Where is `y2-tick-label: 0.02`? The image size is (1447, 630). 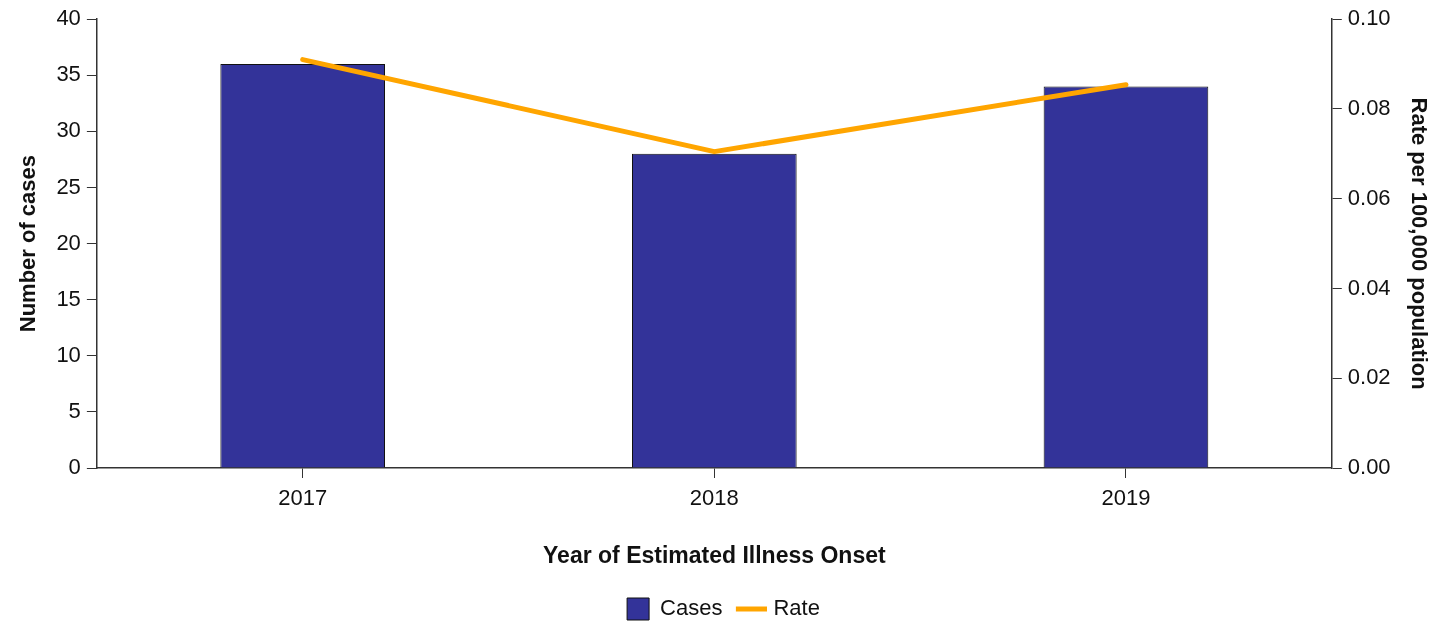
y2-tick-label: 0.02 is located at coordinates (1369, 377).